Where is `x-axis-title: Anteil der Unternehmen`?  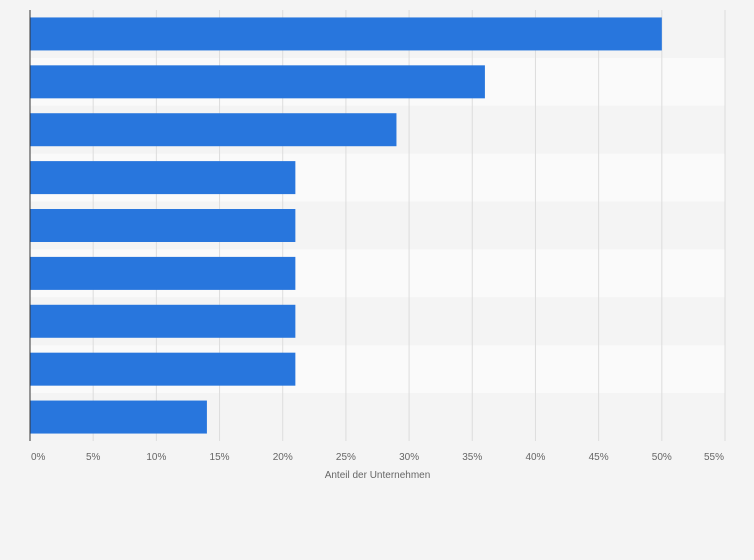
x-axis-title: Anteil der Unternehmen is located at coordinates (378, 475).